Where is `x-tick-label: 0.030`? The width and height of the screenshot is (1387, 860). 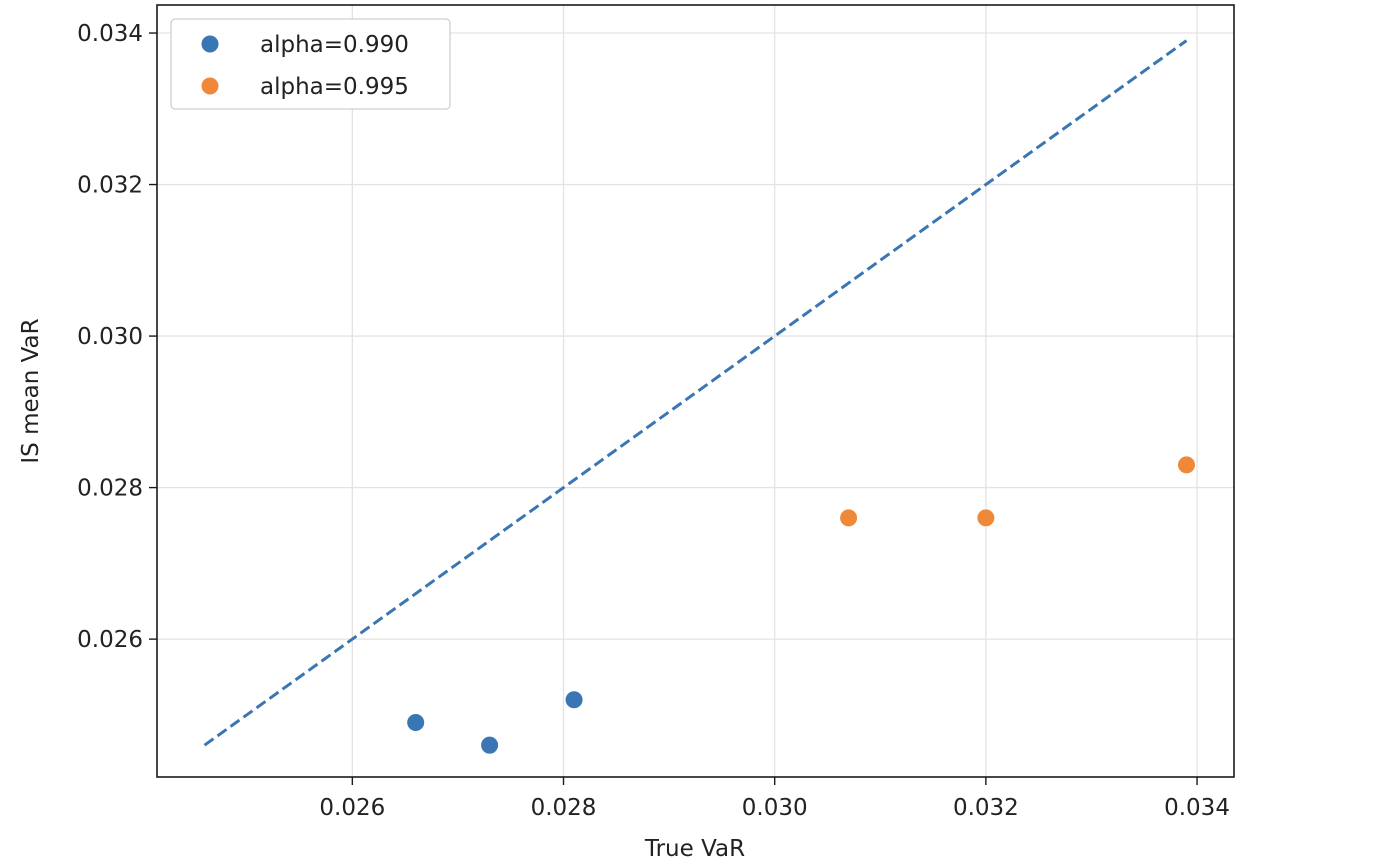
x-tick-label: 0.030 is located at coordinates (775, 808).